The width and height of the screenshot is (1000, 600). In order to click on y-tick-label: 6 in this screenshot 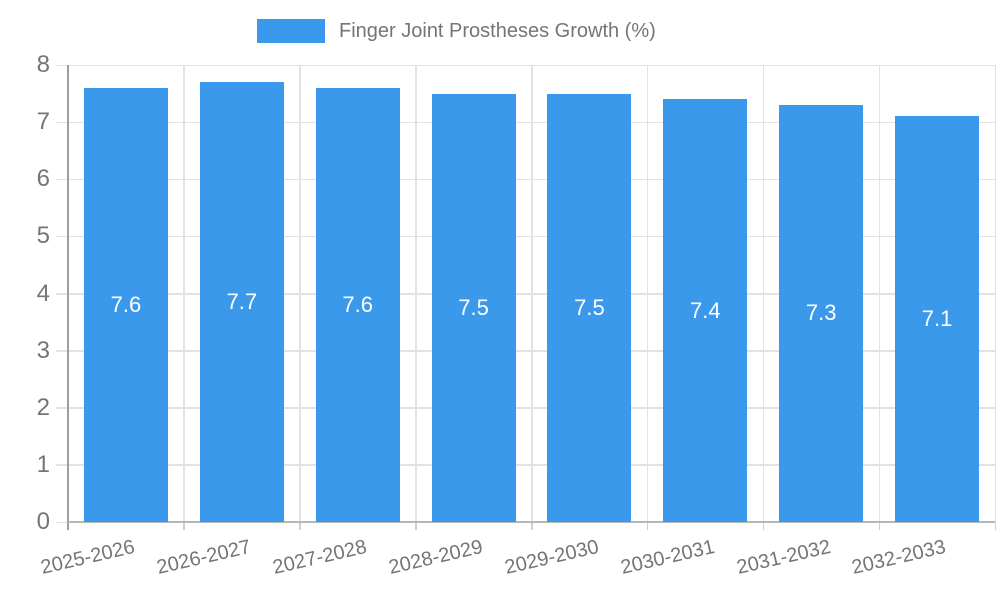, I will do `click(43, 179)`.